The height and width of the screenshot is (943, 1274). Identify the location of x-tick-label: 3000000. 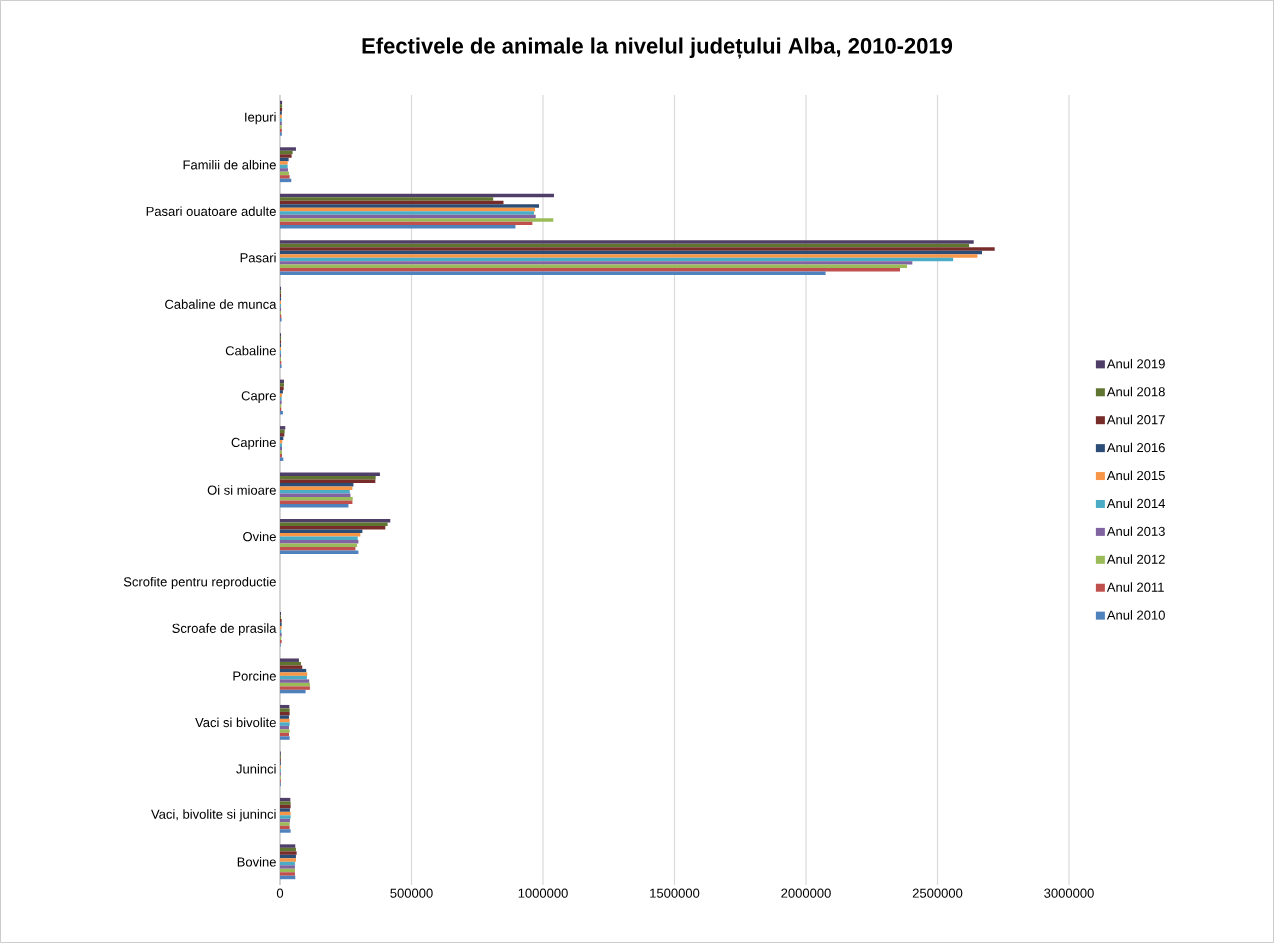
(1069, 893).